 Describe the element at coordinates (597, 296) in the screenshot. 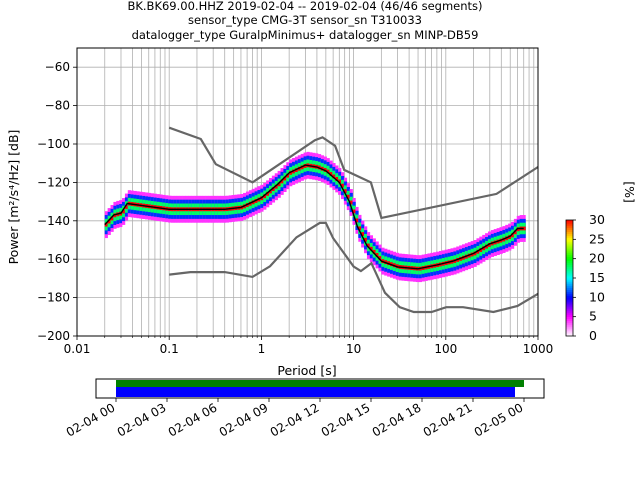

I see `colorbar-tick-label: 10` at that location.